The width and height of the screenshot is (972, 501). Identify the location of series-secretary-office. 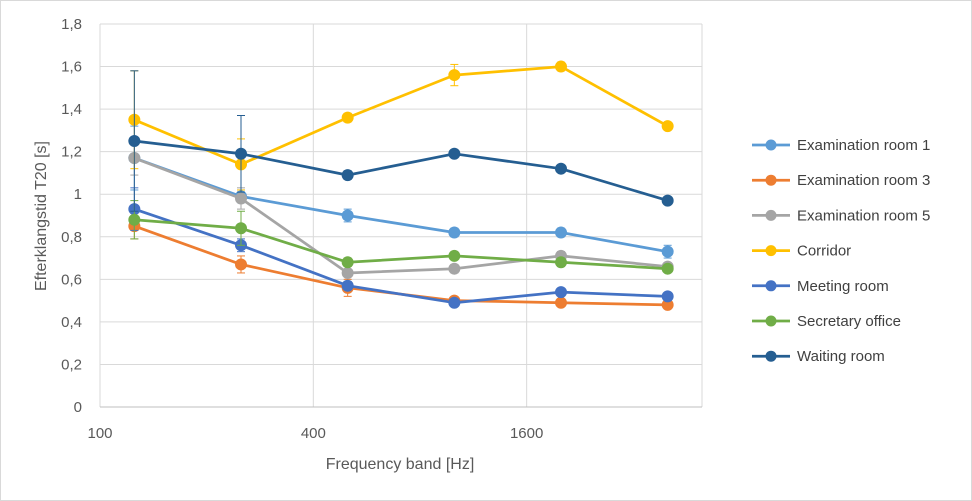
(401, 237).